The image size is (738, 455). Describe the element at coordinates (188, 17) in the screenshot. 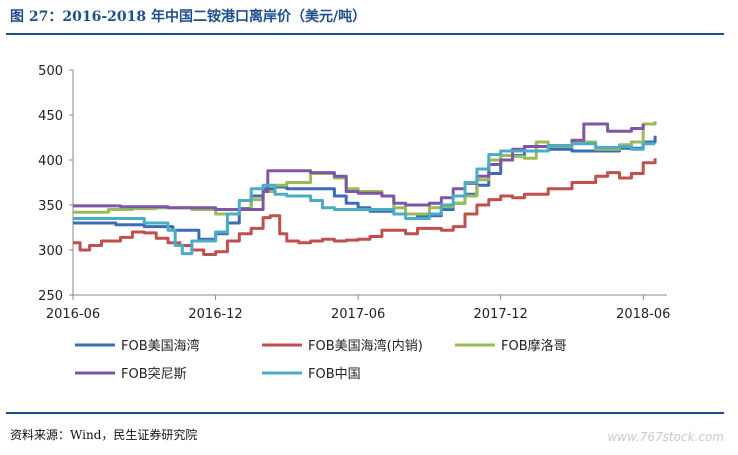

I see `figure-title: 图 27：2016-2018 年中国二铵港口离岸价（美元/吨）` at that location.